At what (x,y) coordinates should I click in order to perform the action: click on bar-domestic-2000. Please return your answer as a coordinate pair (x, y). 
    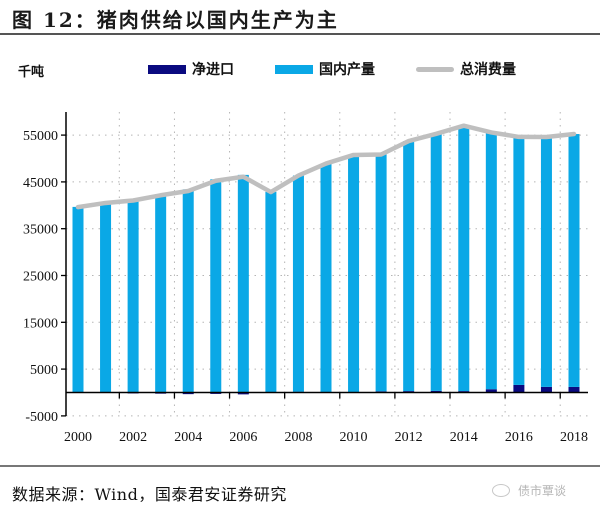
    Looking at the image, I should click on (78, 299).